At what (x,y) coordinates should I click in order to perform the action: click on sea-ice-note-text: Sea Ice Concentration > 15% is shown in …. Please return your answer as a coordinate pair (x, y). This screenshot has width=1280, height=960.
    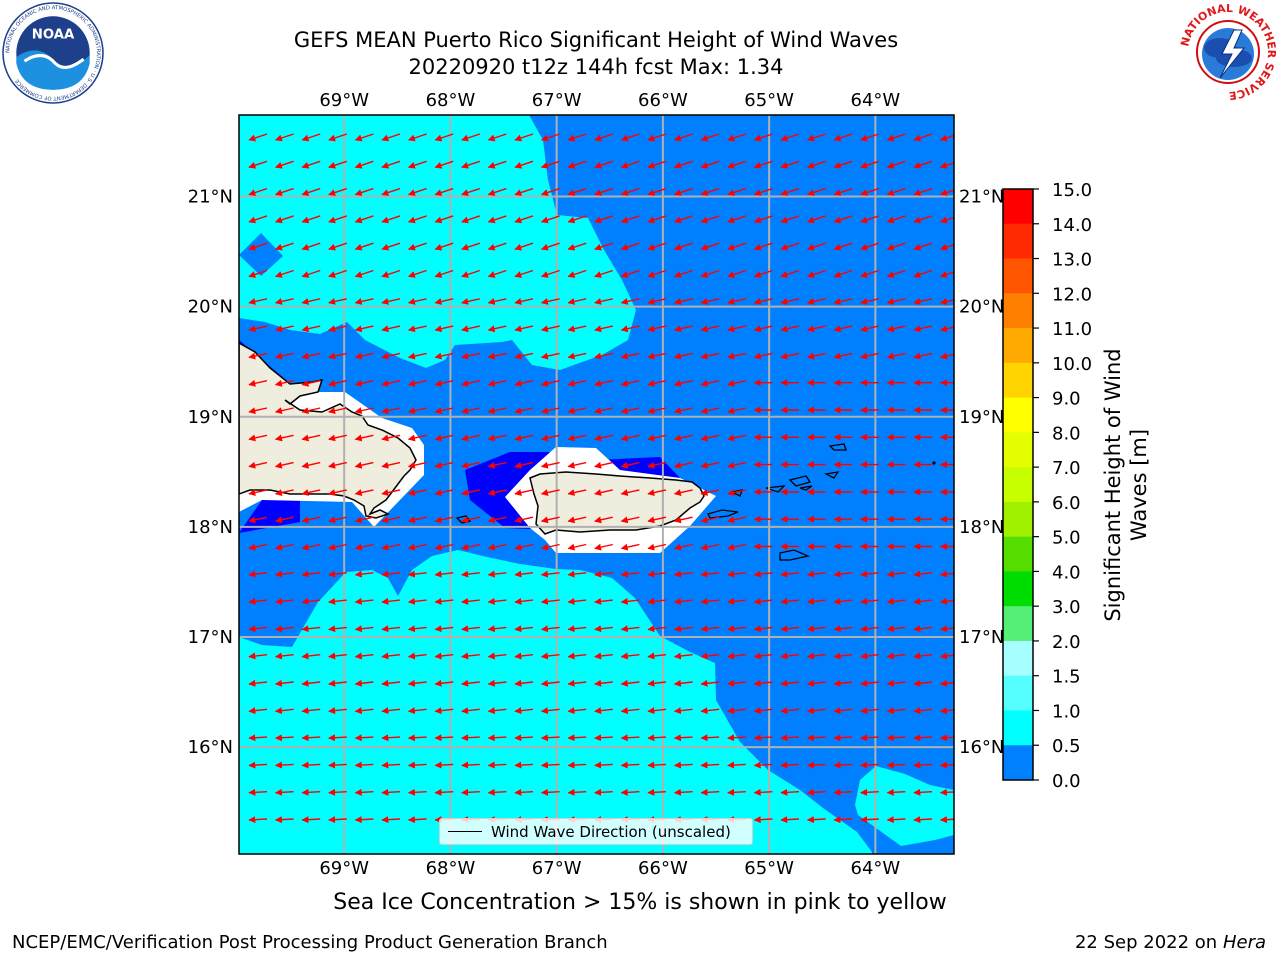
    Looking at the image, I should click on (640, 902).